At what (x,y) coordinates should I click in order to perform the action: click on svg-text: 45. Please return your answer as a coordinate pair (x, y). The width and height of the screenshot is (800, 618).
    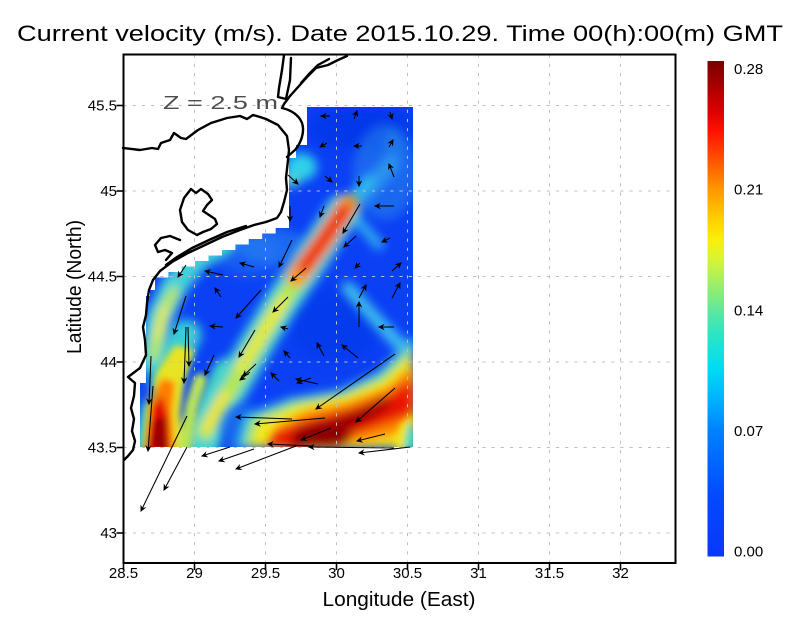
    Looking at the image, I should click on (108, 191).